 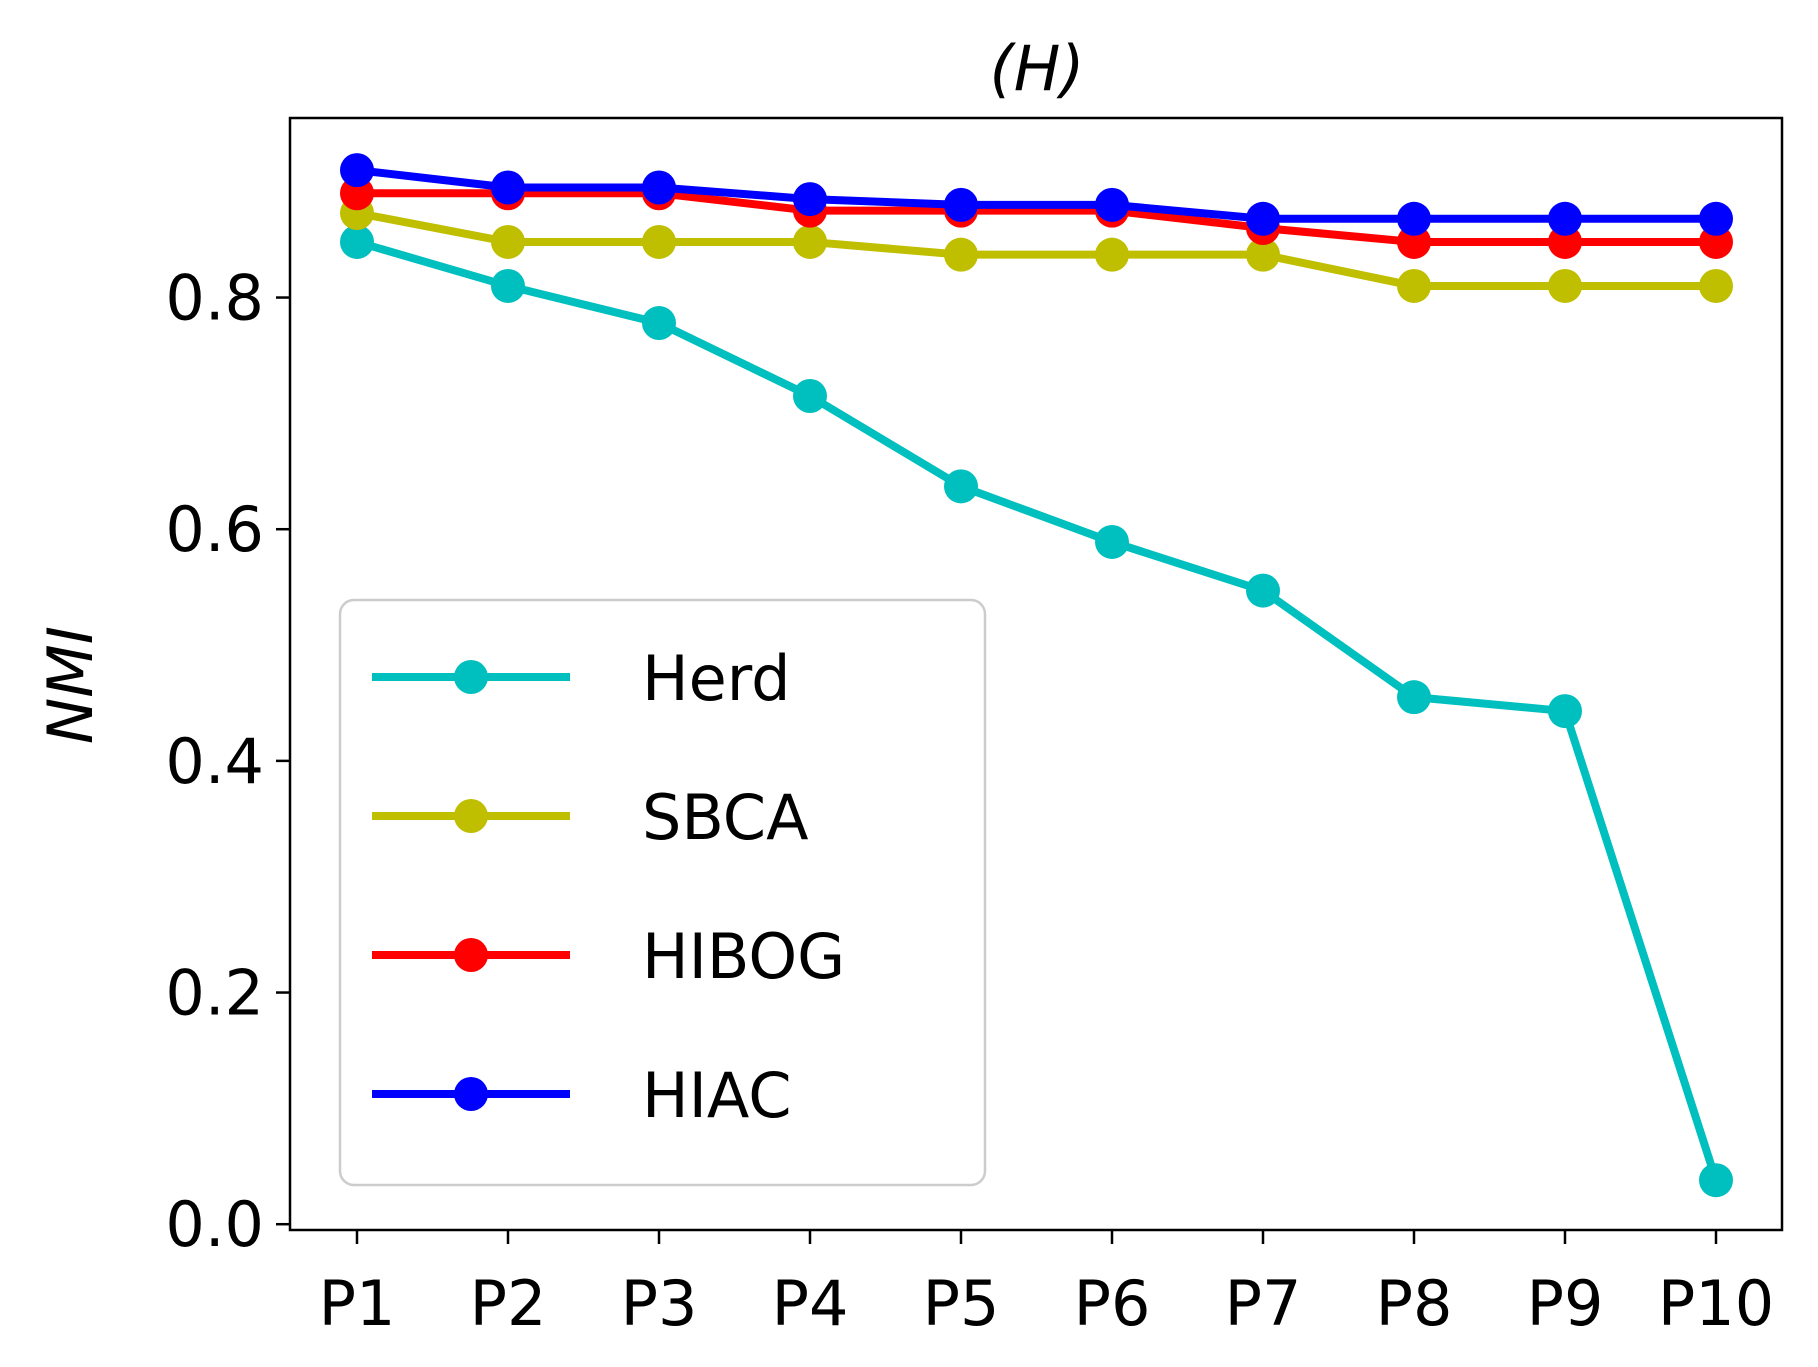 I want to click on legend-entry: Herd, so click(x=581, y=678).